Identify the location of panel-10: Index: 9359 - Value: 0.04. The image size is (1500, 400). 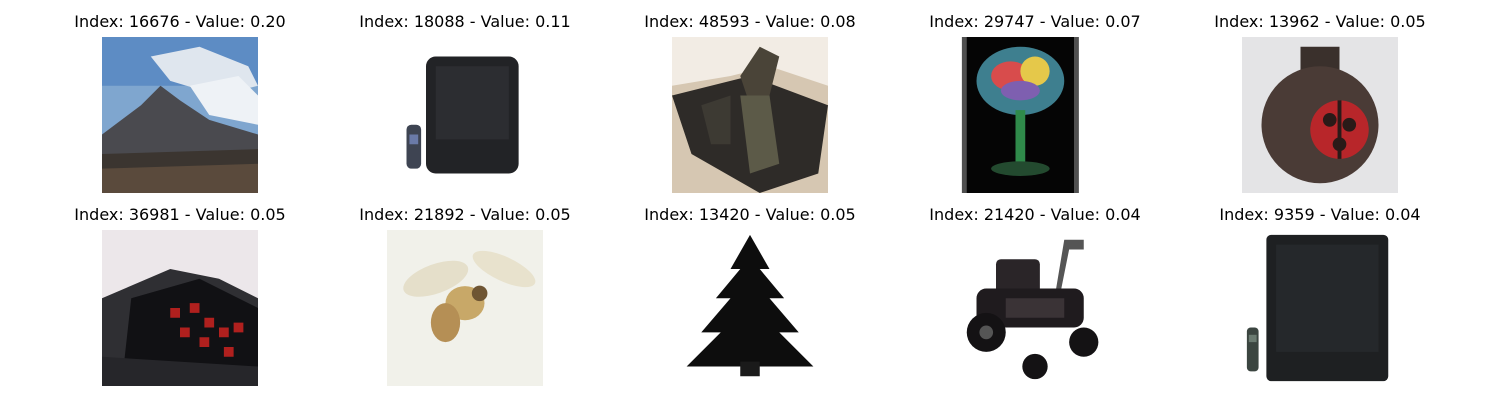
(1320, 300).